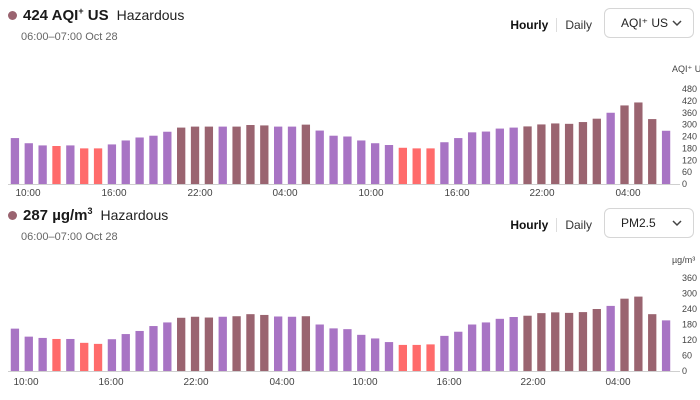 The height and width of the screenshot is (400, 700). I want to click on pollutant-select: AQI⁺ US, so click(649, 23).